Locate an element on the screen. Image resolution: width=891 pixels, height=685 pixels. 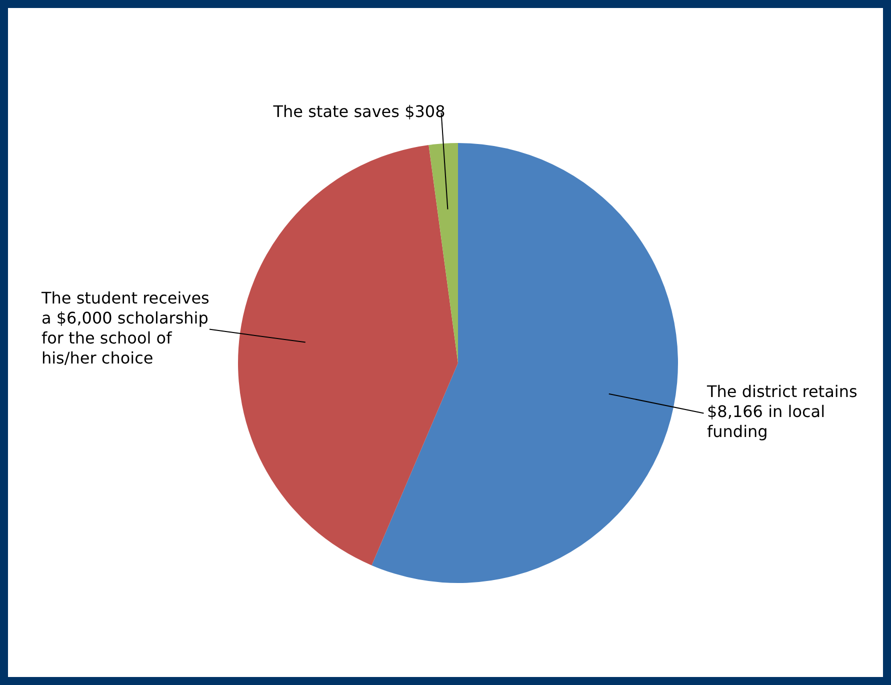
pie-slice is located at coordinates (443, 253).